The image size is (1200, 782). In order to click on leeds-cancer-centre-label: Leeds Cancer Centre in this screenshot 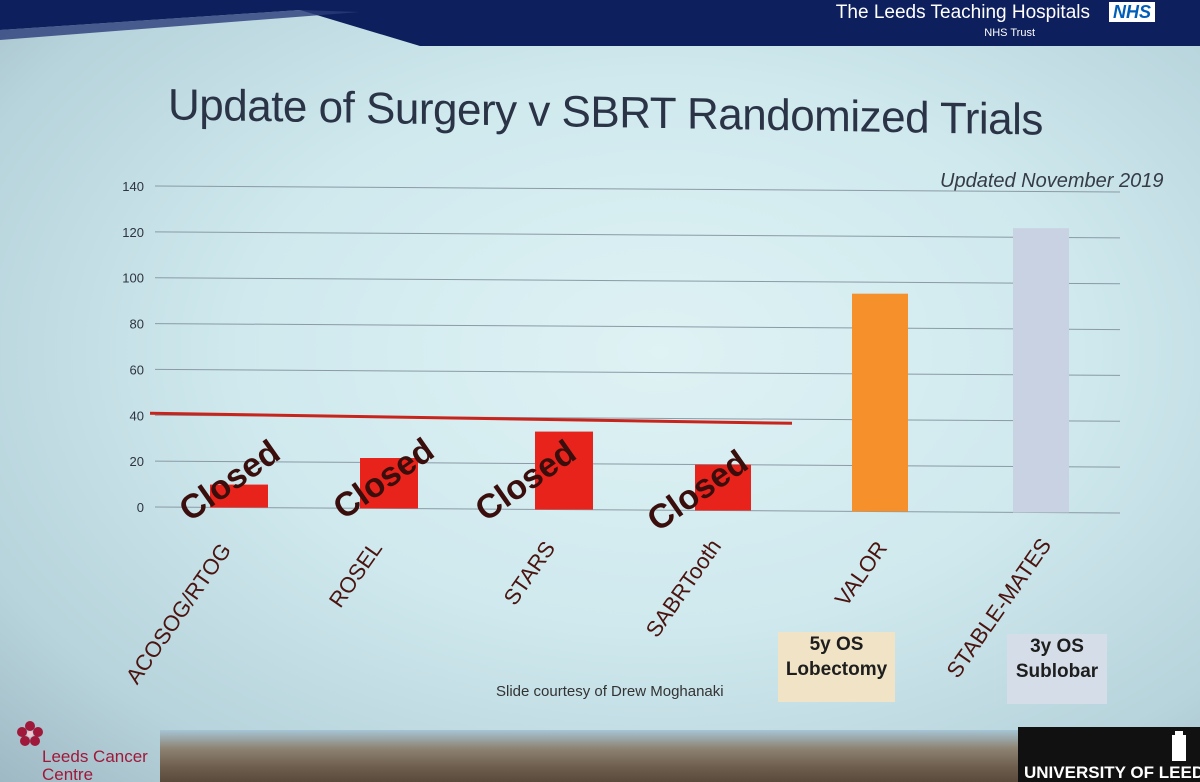, I will do `click(95, 765)`.